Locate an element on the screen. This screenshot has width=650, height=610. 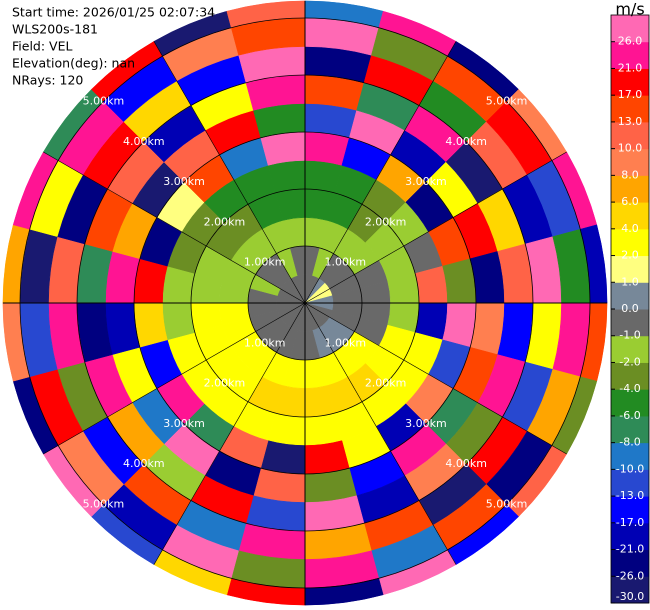
colorbar-tick-label: 17.0 is located at coordinates (630, 94).